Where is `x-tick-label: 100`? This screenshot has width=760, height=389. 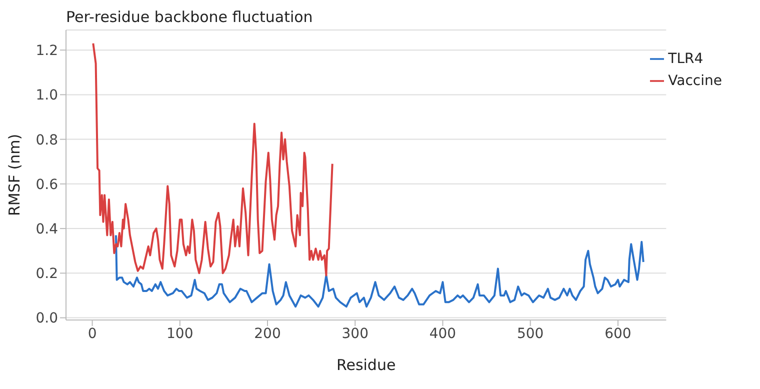
x-tick-label: 100 is located at coordinates (180, 334).